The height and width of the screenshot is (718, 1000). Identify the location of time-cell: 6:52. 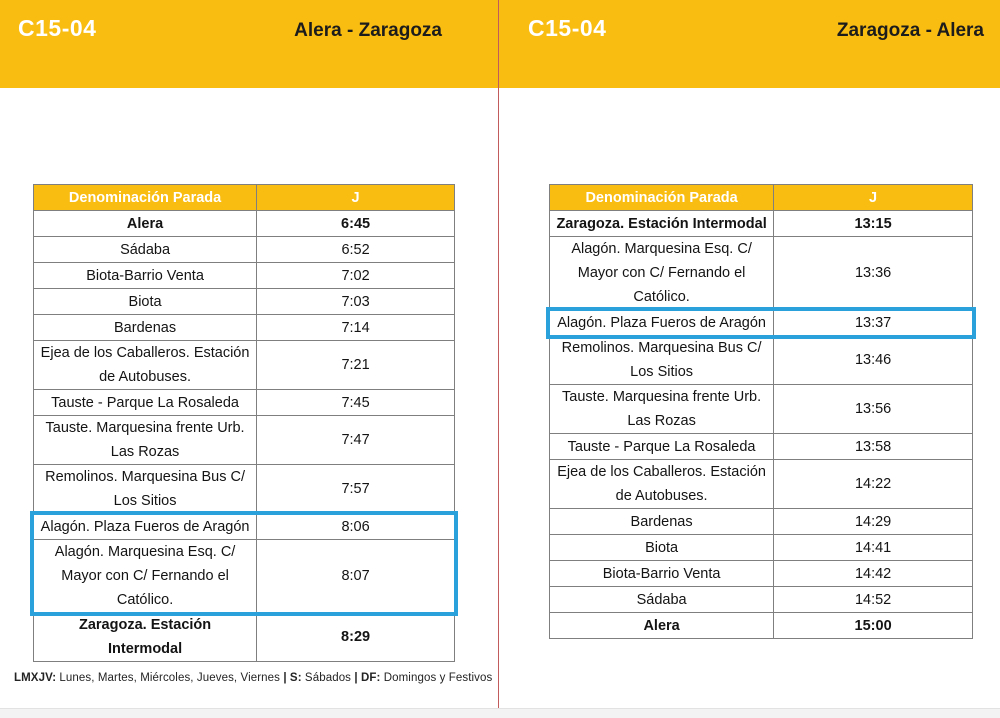
(355, 249).